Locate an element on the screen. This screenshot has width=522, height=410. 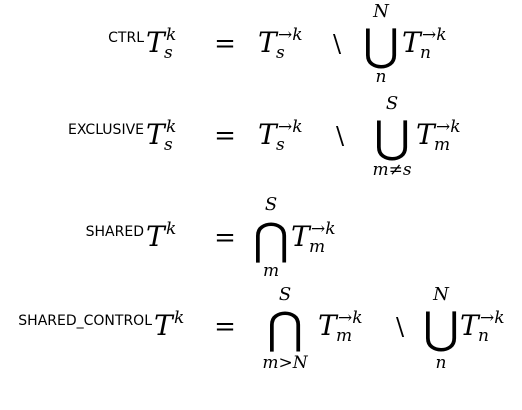
equation-shared: SHARED T k = S ⋂ m T →k m is located at coordinates (211, 237).